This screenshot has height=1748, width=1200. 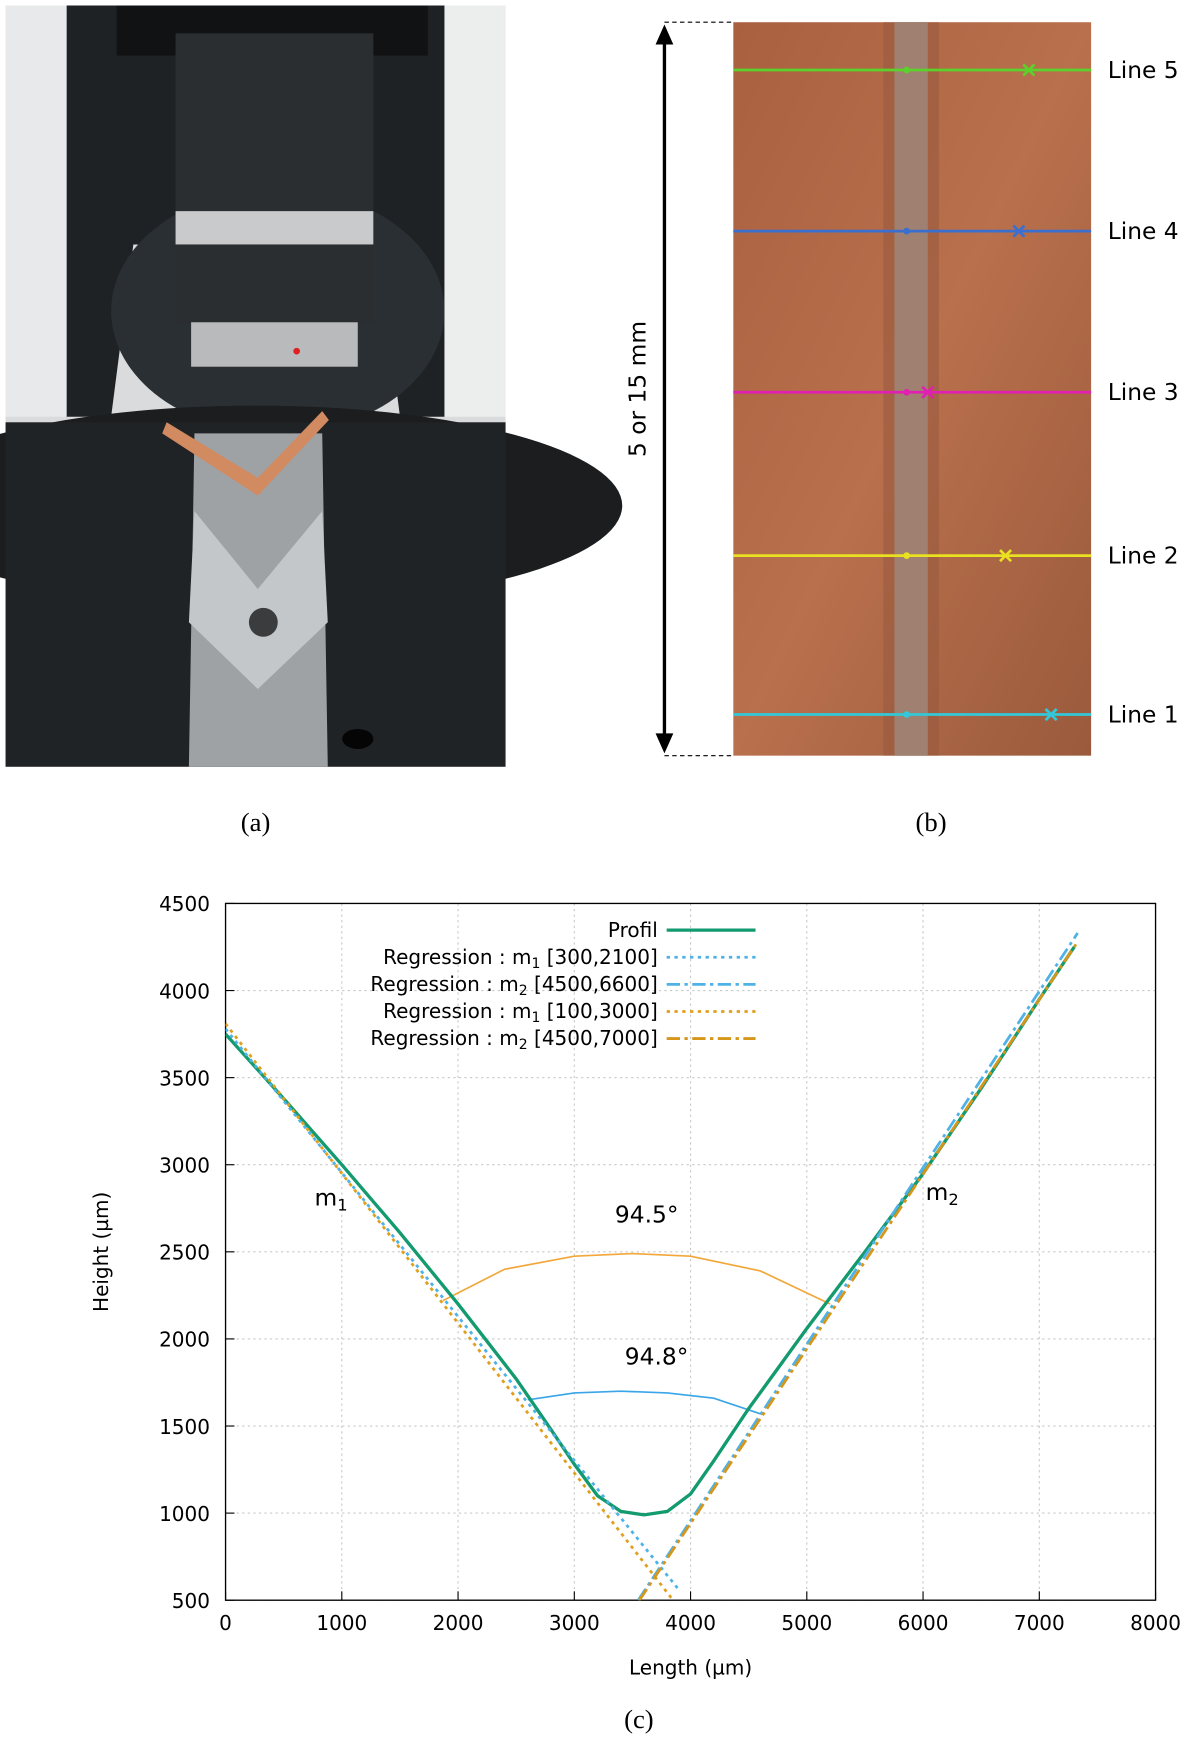 I want to click on line-label: Line 1, so click(x=1143, y=714).